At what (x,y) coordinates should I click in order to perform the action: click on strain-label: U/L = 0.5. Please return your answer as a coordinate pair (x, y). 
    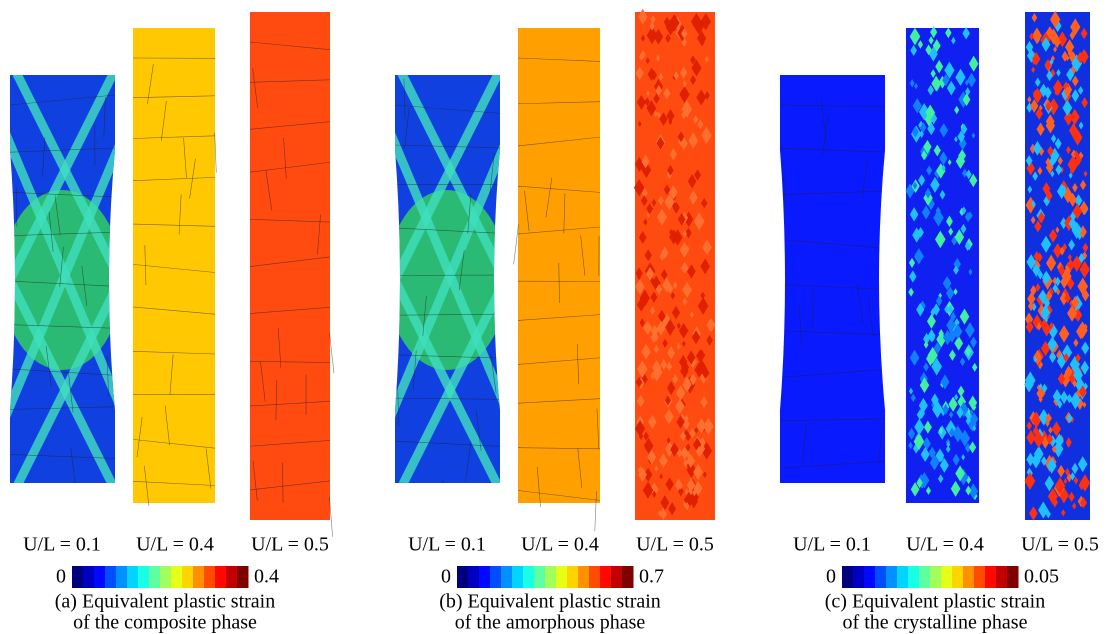
    Looking at the image, I should click on (1060, 545).